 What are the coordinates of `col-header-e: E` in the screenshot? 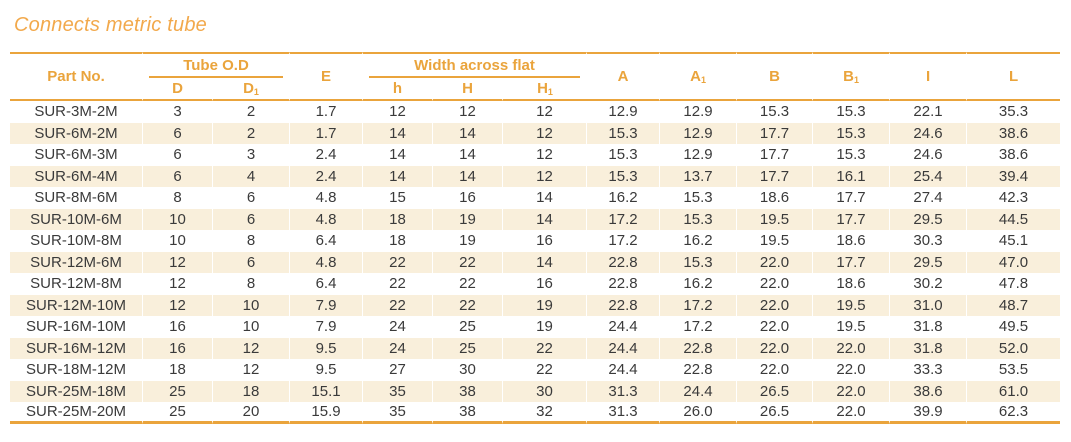 It's located at (326, 76).